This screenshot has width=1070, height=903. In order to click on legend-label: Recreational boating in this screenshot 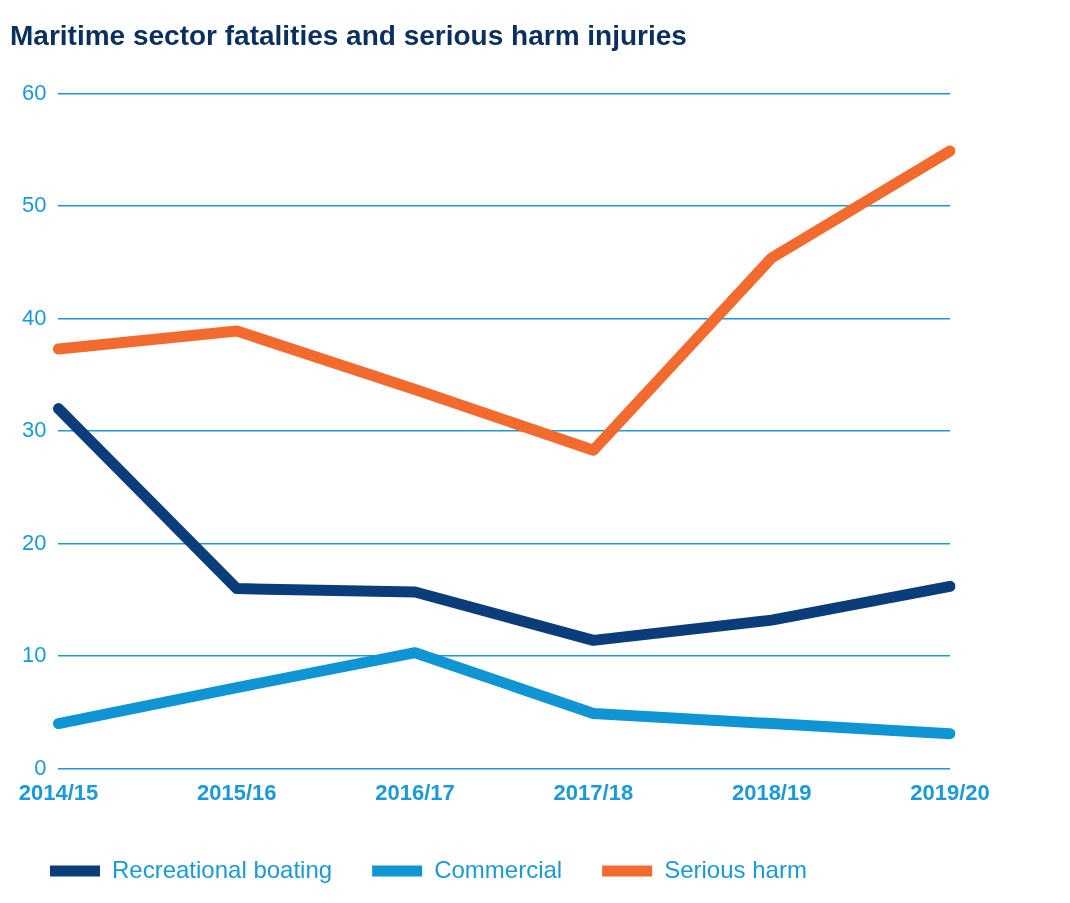, I will do `click(222, 869)`.